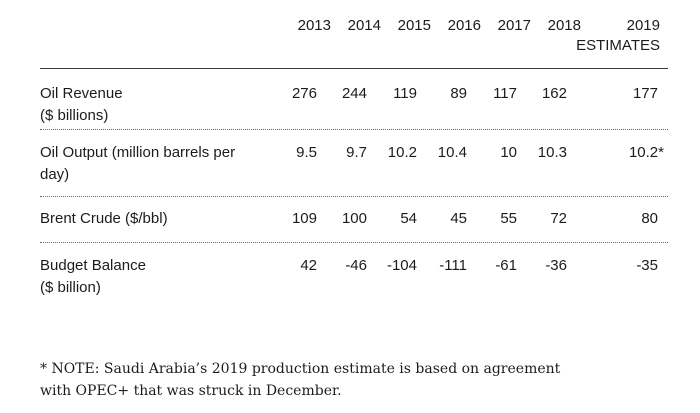  I want to click on header-year-2016: 2016, so click(464, 25).